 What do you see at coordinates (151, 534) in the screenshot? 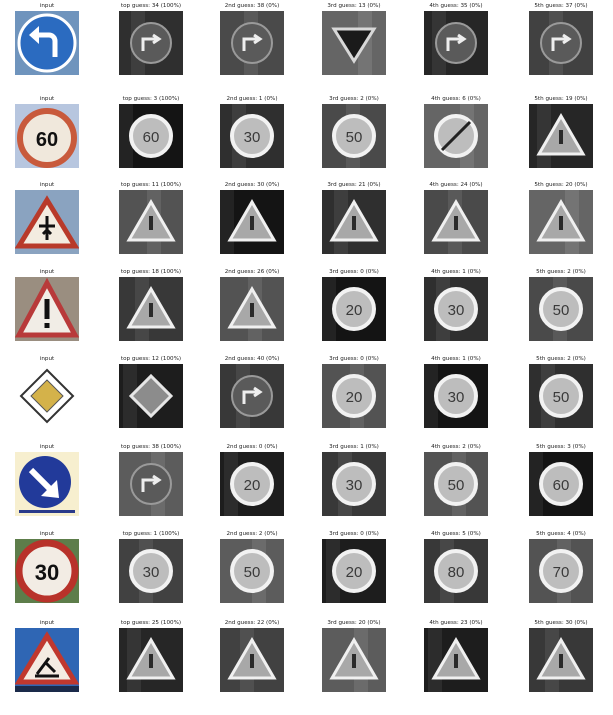
I see `guess-caption: top guess: 1 (100%)` at bounding box center [151, 534].